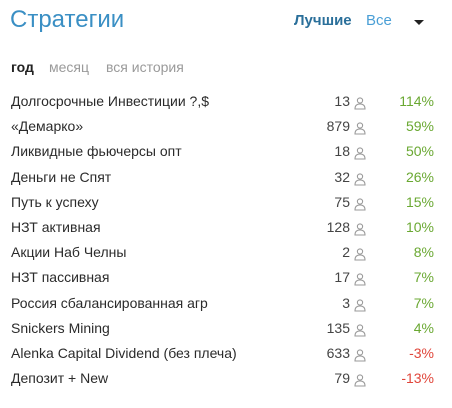  I want to click on return-percent: 10%, so click(419, 227).